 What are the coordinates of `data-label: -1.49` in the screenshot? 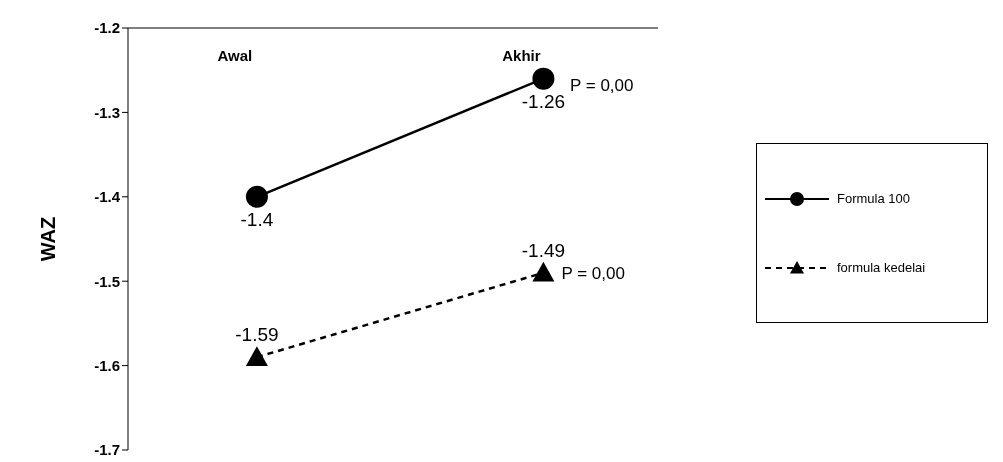 It's located at (543, 250).